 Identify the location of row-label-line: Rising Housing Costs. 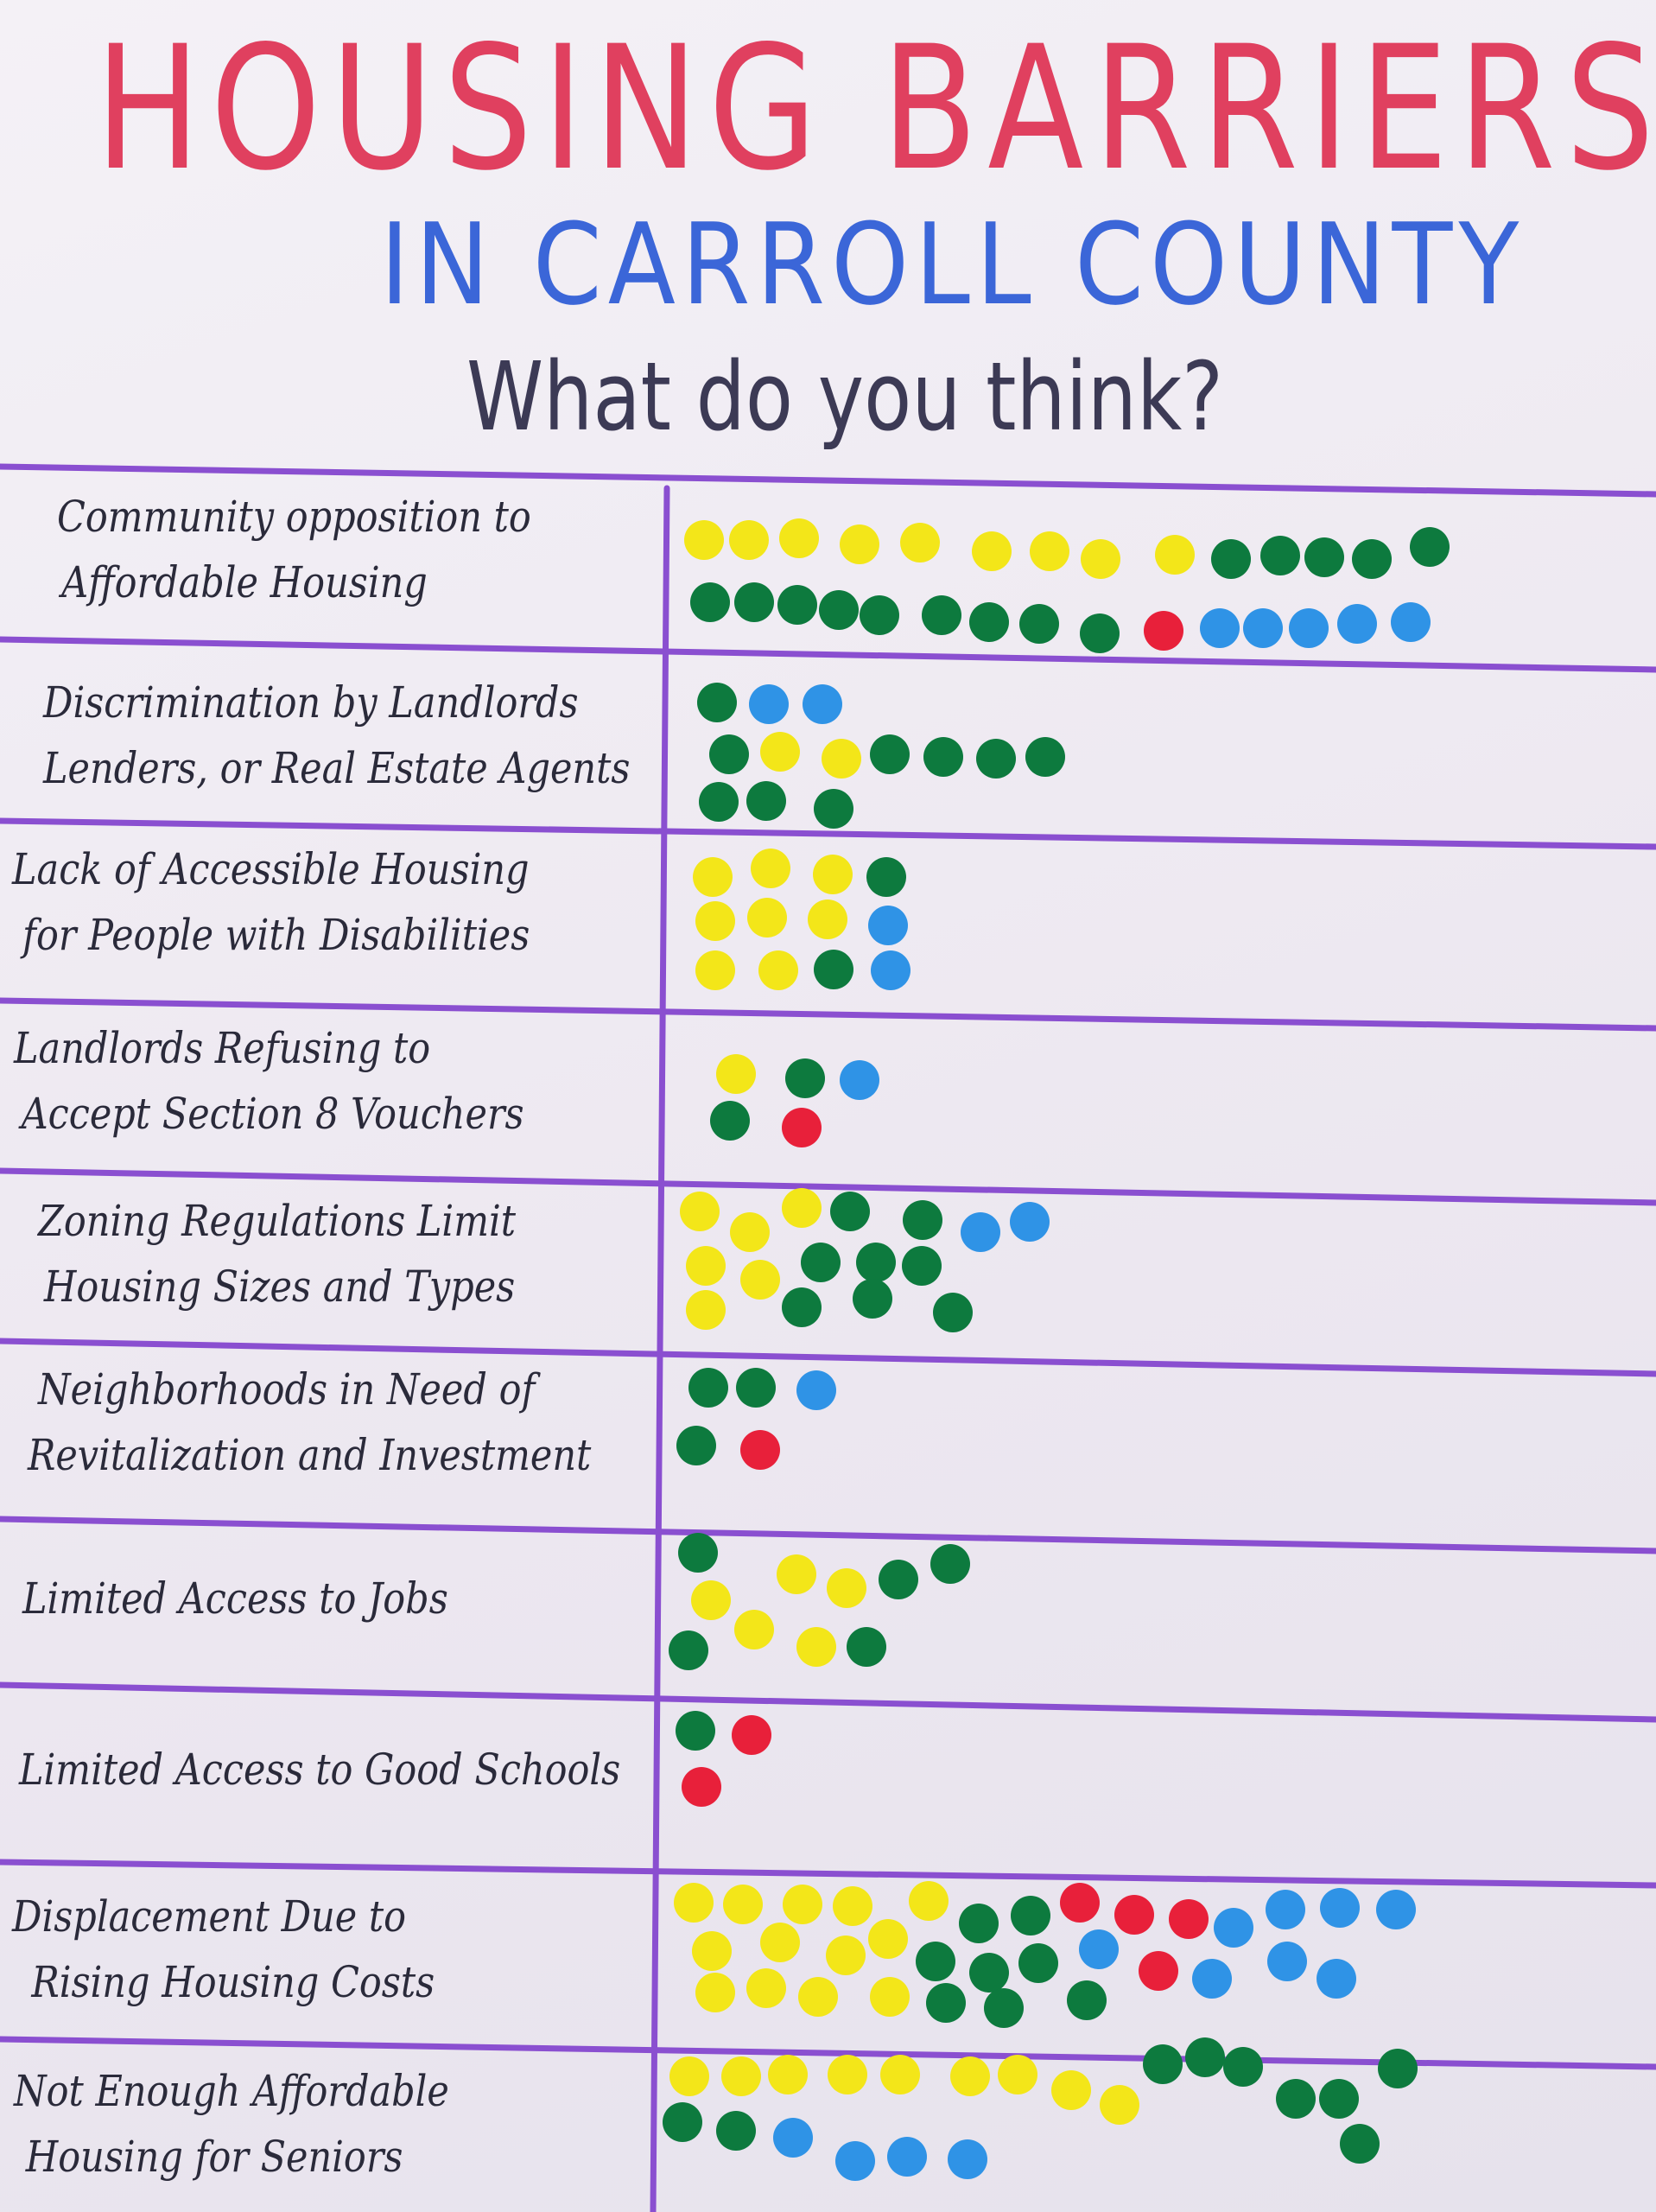
(233, 1982).